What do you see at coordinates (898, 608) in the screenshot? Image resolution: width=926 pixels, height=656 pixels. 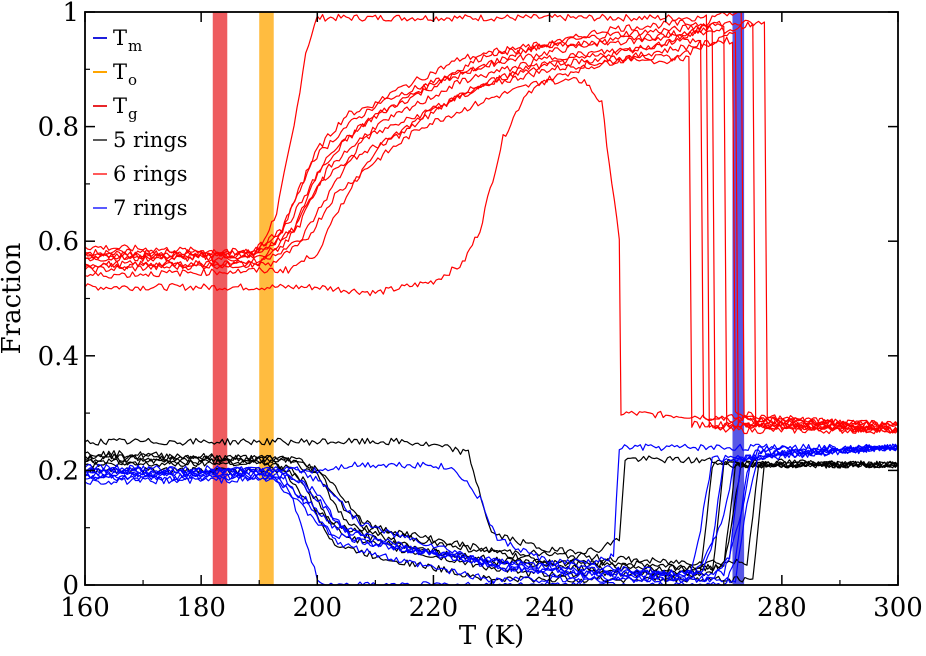 I see `x-tick-label: 300` at bounding box center [898, 608].